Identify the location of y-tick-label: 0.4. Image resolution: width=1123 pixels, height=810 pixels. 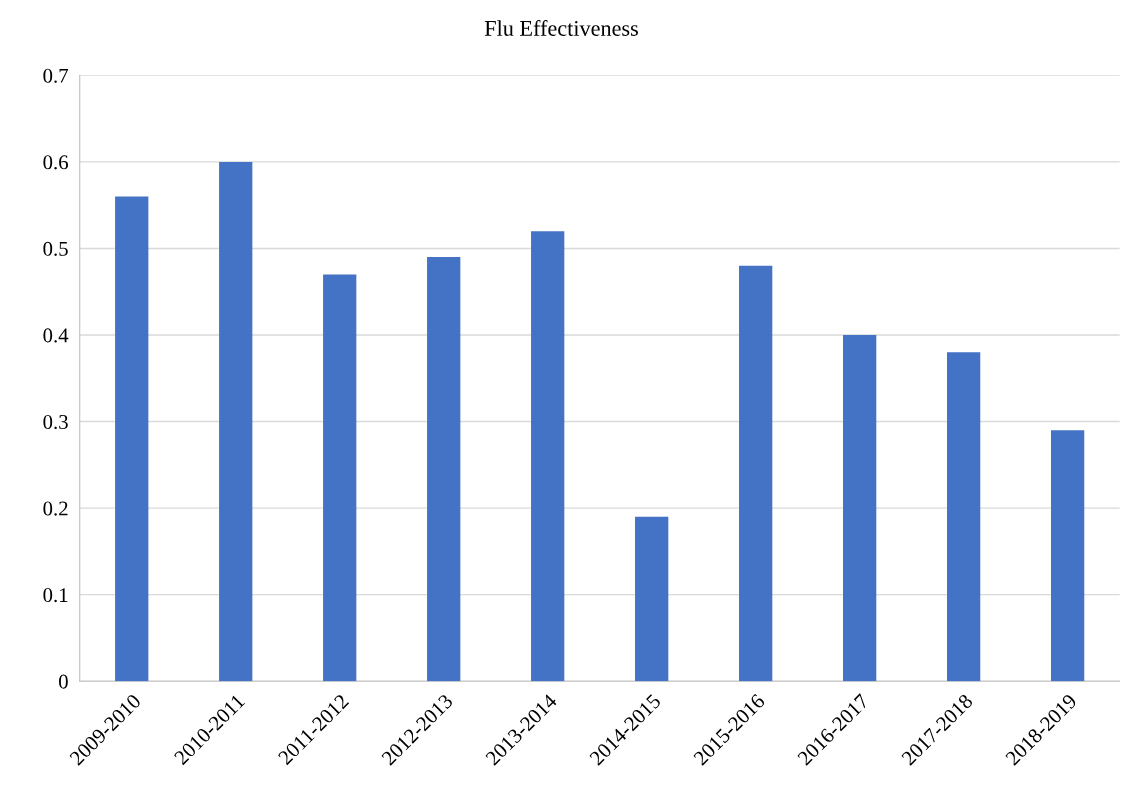
(56, 335).